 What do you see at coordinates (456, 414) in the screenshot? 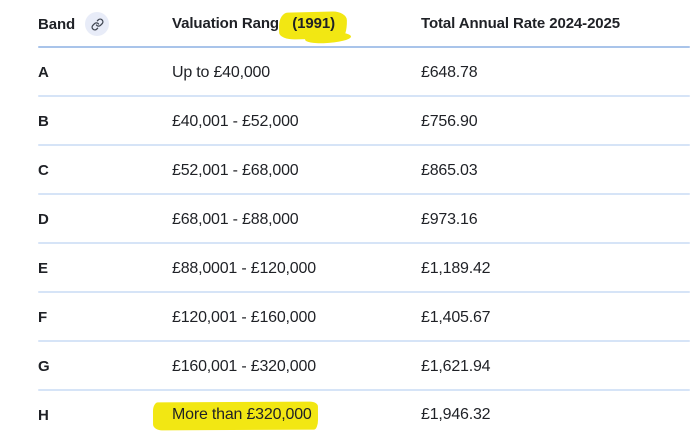
I see `annual-rate-value: £1,946.32` at bounding box center [456, 414].